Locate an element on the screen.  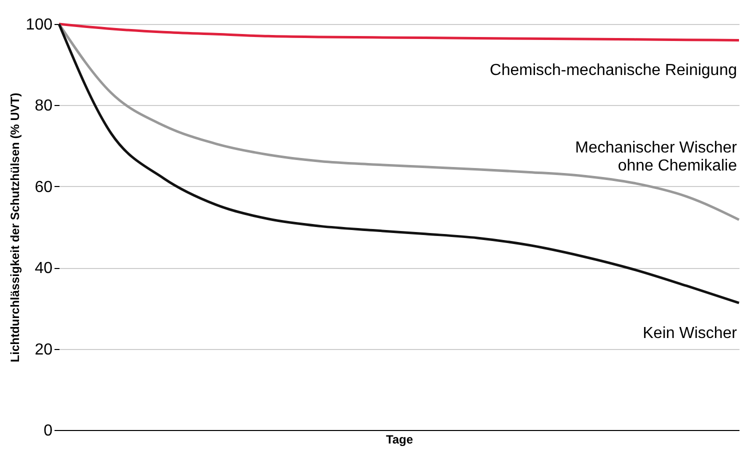
line-series is located at coordinates (399, 32).